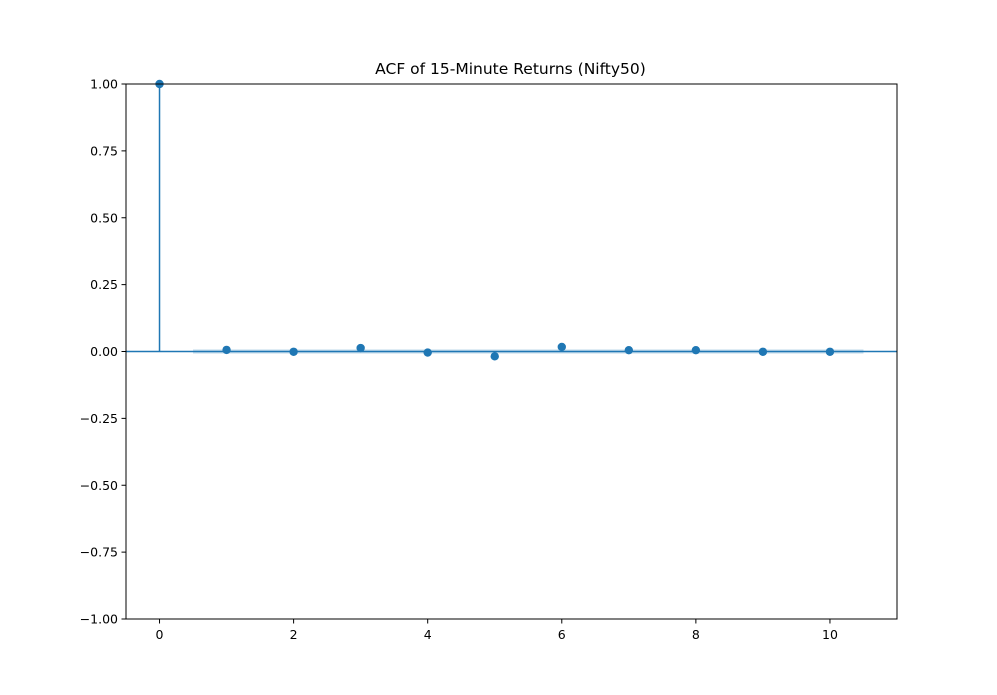 The height and width of the screenshot is (695, 997). I want to click on chart-title: ACF of 15-Minute Returns (Nifty50), so click(510, 69).